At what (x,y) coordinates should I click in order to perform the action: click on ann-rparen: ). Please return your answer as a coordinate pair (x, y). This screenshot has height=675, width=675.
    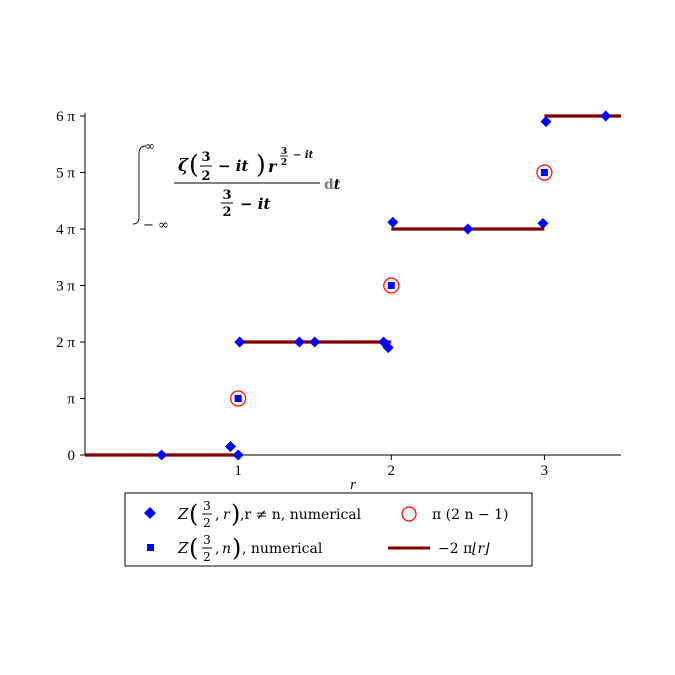
    Looking at the image, I should click on (261, 164).